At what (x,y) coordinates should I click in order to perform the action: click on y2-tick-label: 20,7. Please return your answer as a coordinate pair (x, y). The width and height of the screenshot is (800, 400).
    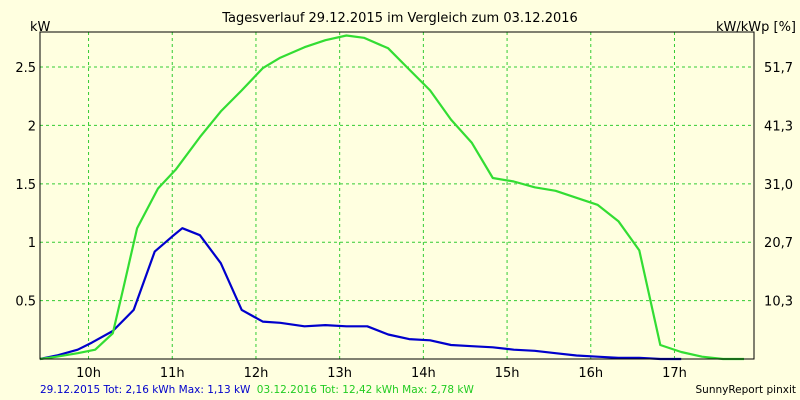
    Looking at the image, I should click on (778, 243).